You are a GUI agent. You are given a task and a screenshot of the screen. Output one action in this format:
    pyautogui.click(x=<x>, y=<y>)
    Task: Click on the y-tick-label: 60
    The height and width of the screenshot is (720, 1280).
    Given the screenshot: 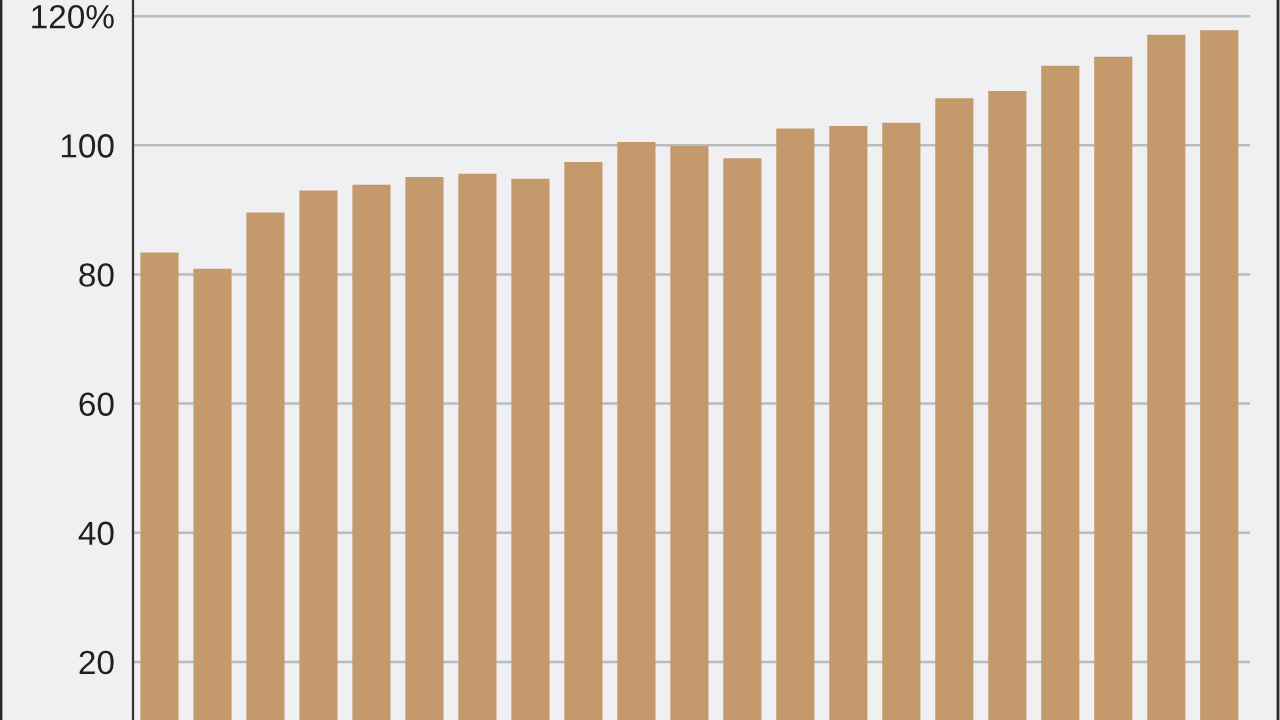 What is the action you would take?
    pyautogui.click(x=96, y=404)
    